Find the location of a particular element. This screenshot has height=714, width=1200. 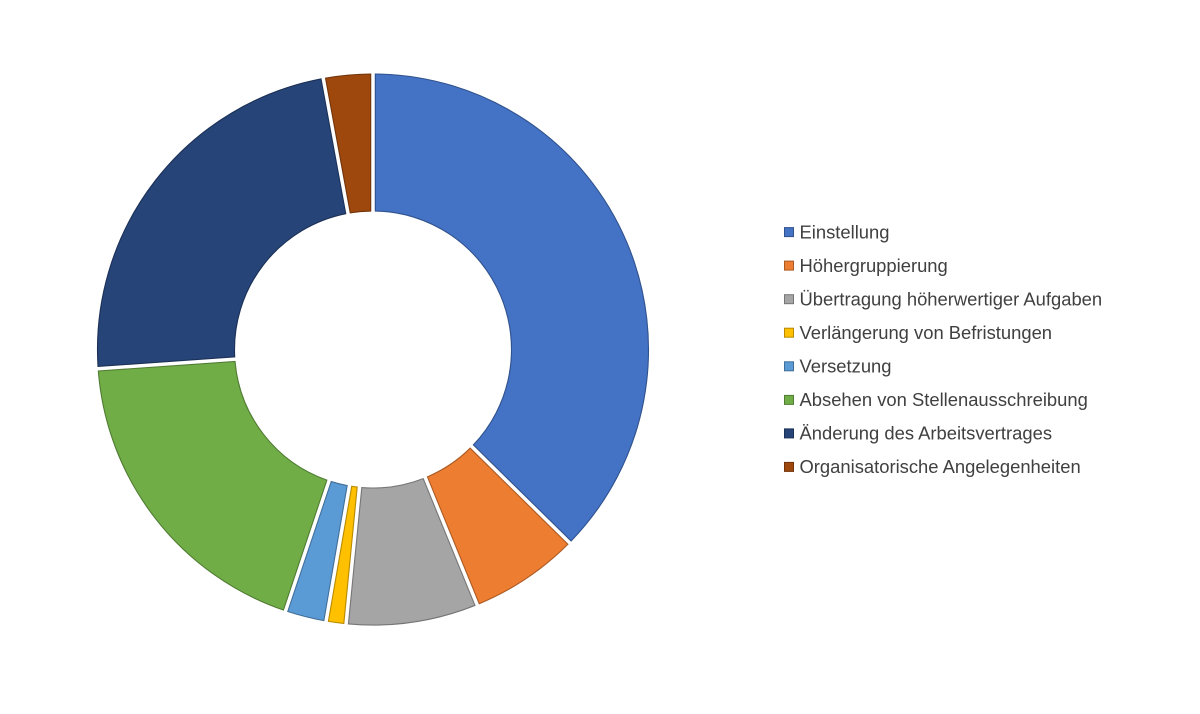

svg-text: Einstellung is located at coordinates (845, 231).